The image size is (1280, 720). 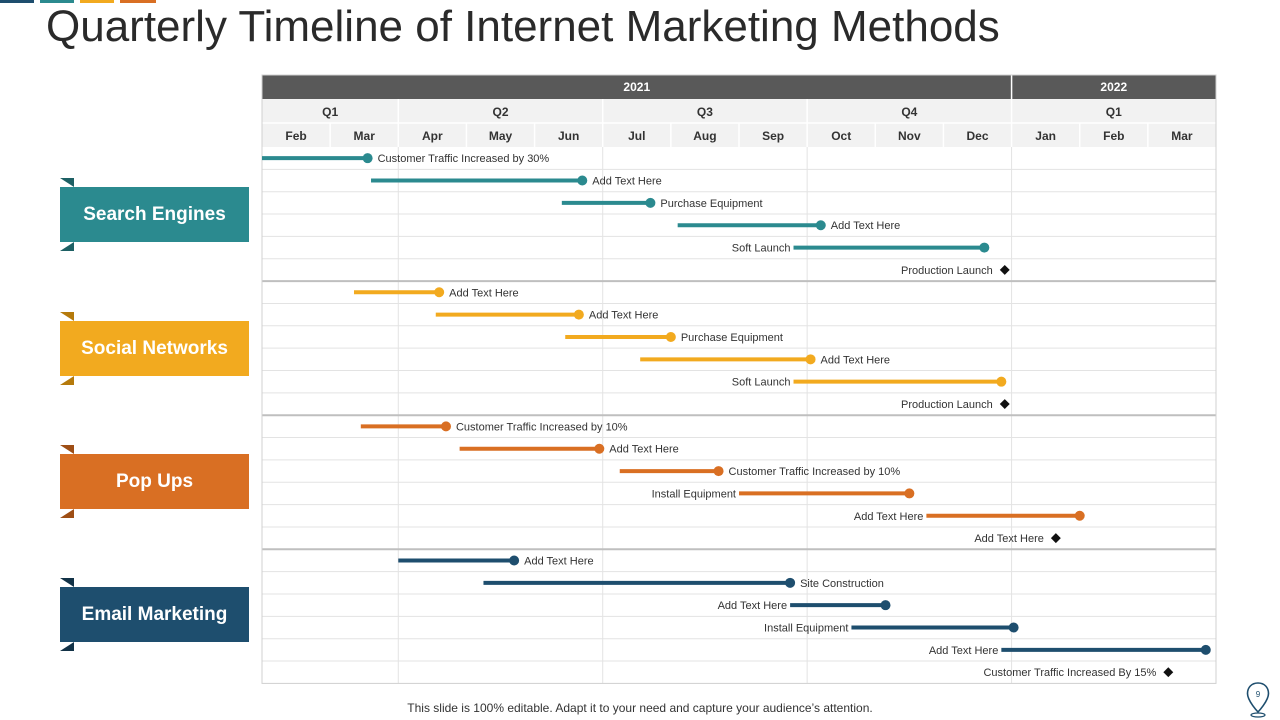 What do you see at coordinates (636, 136) in the screenshot?
I see `month-label: Jul` at bounding box center [636, 136].